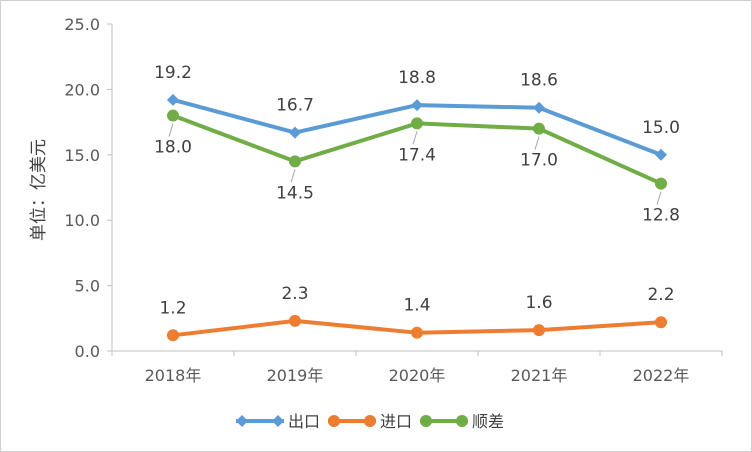 This screenshot has height=452, width=752. What do you see at coordinates (396, 421) in the screenshot?
I see `legend-label: 进口` at bounding box center [396, 421].